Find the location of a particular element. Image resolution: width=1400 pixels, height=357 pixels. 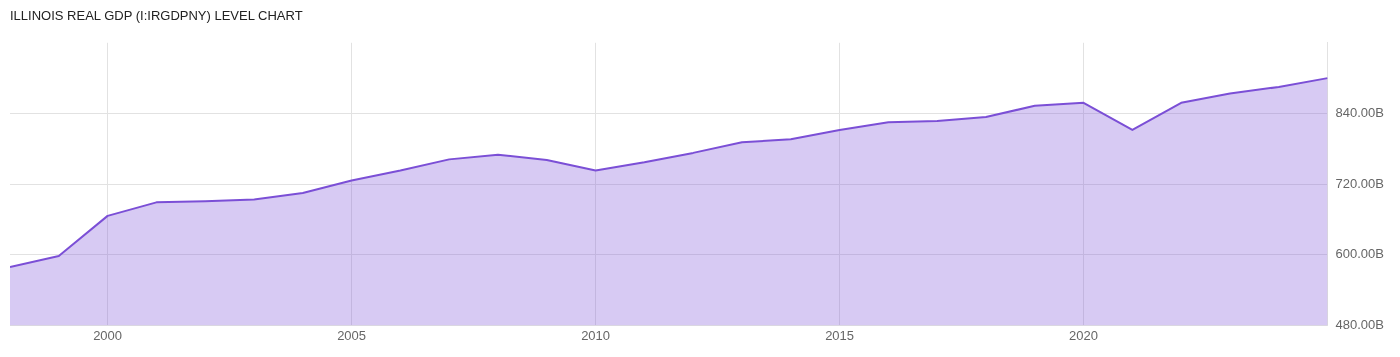

y-tick-label: 720.00B is located at coordinates (1359, 183).